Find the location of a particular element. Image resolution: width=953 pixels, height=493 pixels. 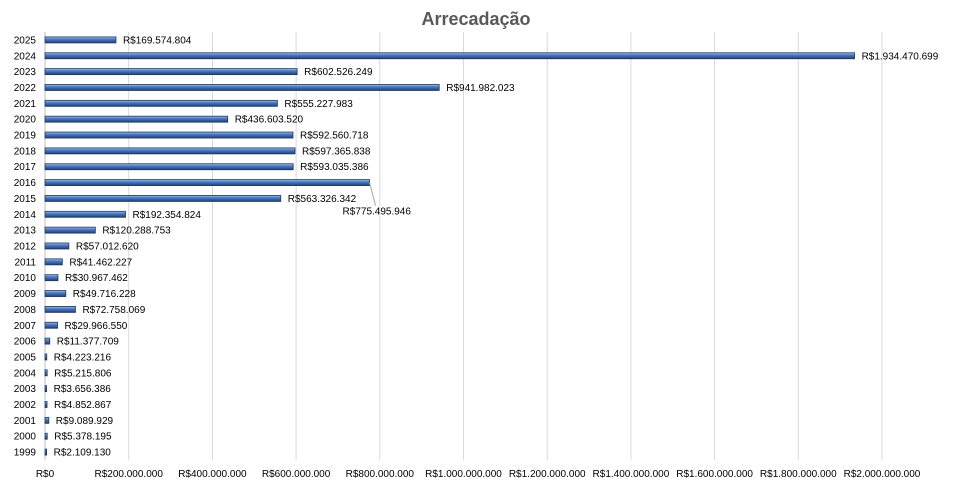

y-tick-label-2023: 2023 is located at coordinates (25, 72).